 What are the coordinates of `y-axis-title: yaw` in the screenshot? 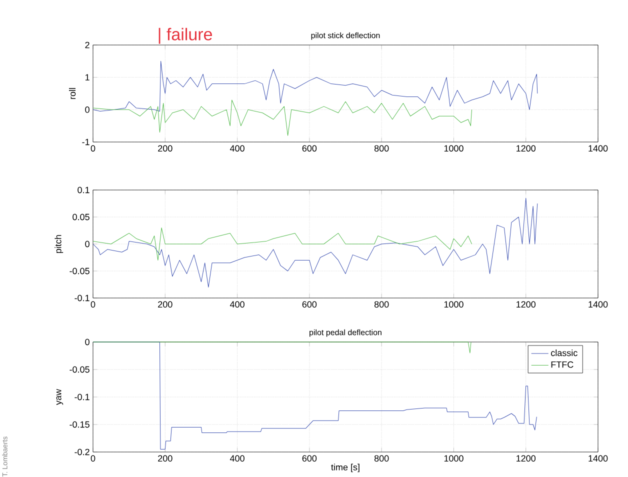 It's located at (60, 396).